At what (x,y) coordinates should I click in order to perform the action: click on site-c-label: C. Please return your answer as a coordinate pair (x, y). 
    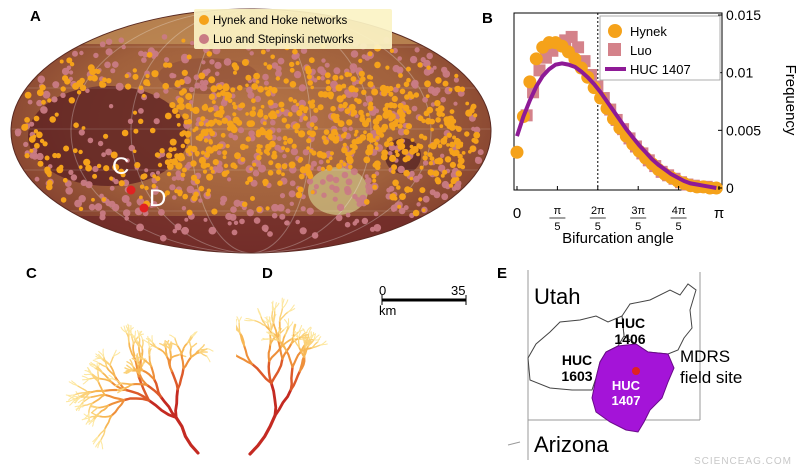
    Looking at the image, I should click on (120, 166).